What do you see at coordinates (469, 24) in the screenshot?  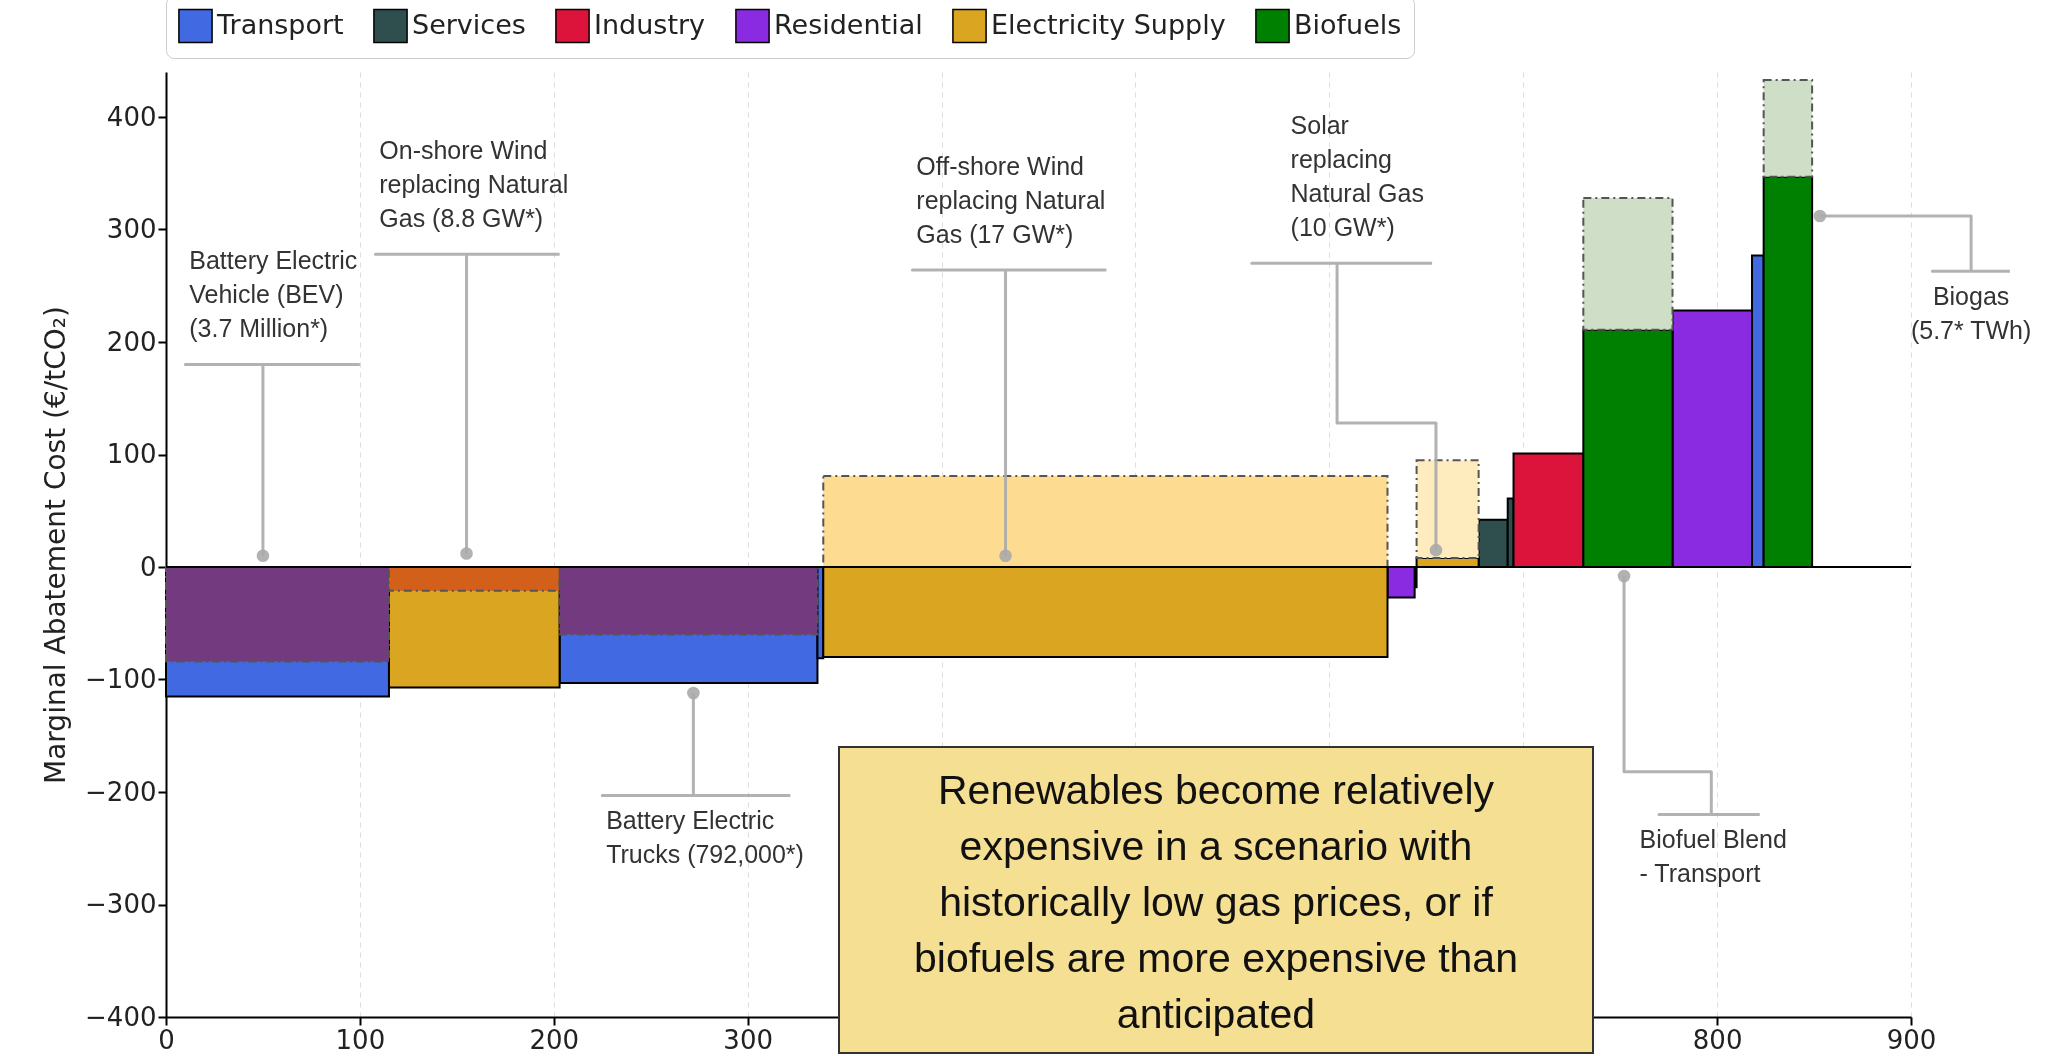 I see `legend-label: Services` at bounding box center [469, 24].